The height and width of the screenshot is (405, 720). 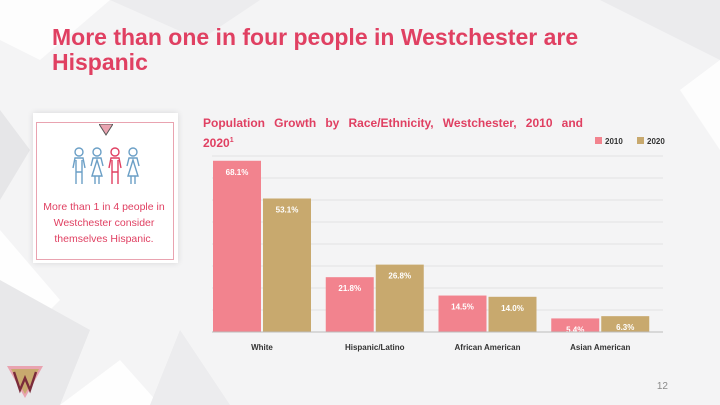 I want to click on category-label: White, so click(x=262, y=347).